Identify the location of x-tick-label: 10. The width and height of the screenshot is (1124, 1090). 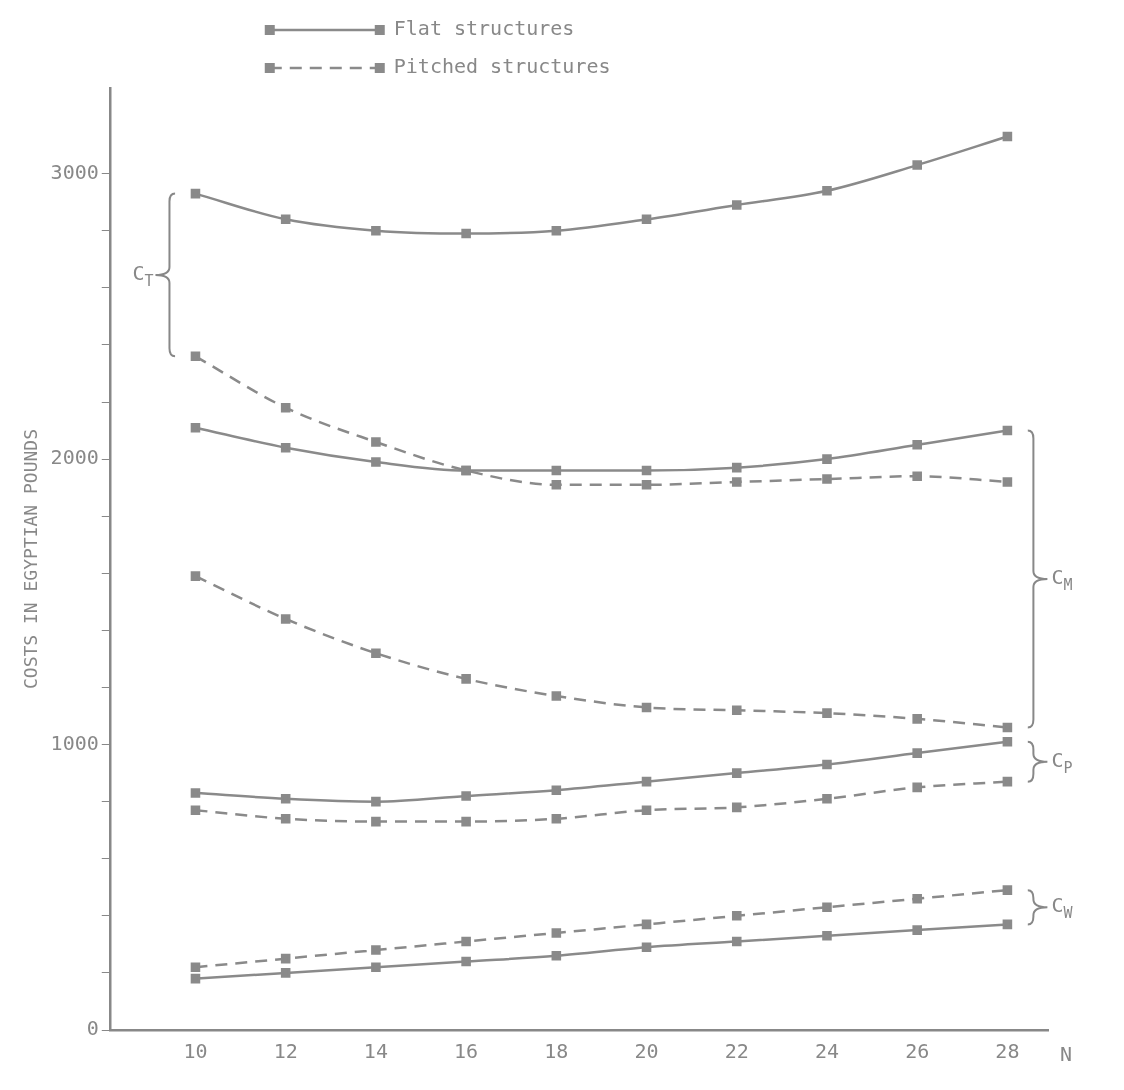
(195, 1051).